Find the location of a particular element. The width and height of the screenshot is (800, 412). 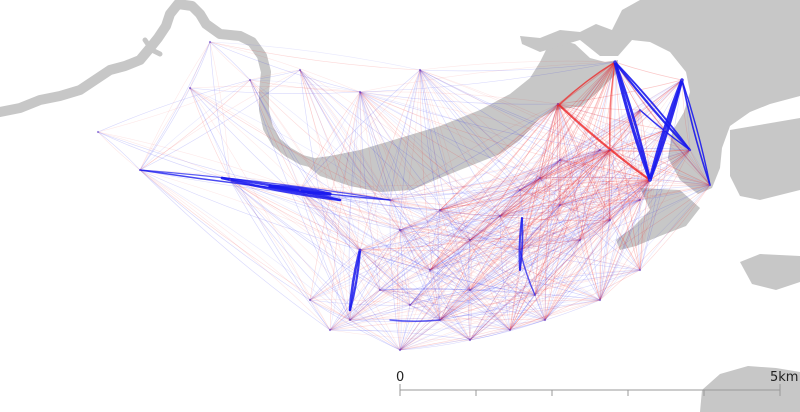

scale-label-end: 5km is located at coordinates (784, 377).